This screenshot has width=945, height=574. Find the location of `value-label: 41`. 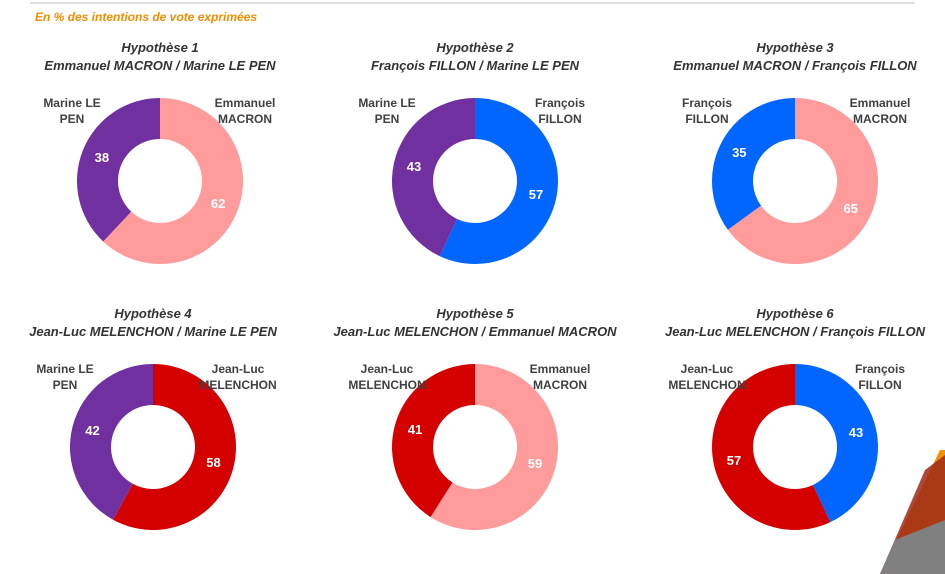

value-label: 41 is located at coordinates (415, 429).